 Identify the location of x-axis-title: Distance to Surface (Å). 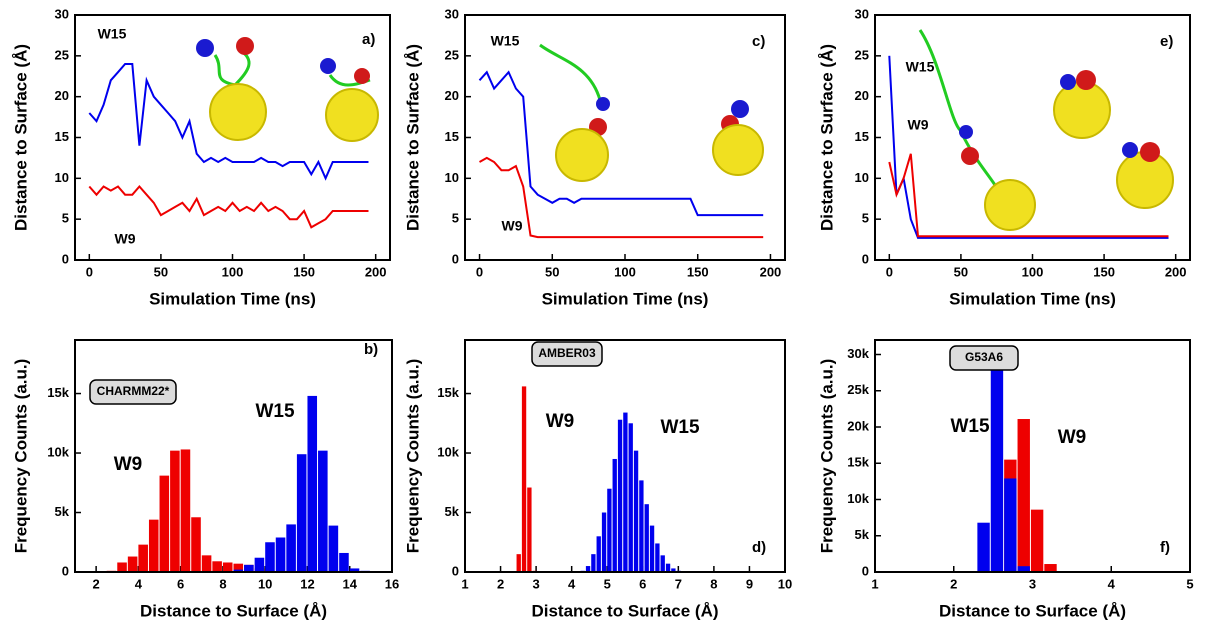
(233, 610).